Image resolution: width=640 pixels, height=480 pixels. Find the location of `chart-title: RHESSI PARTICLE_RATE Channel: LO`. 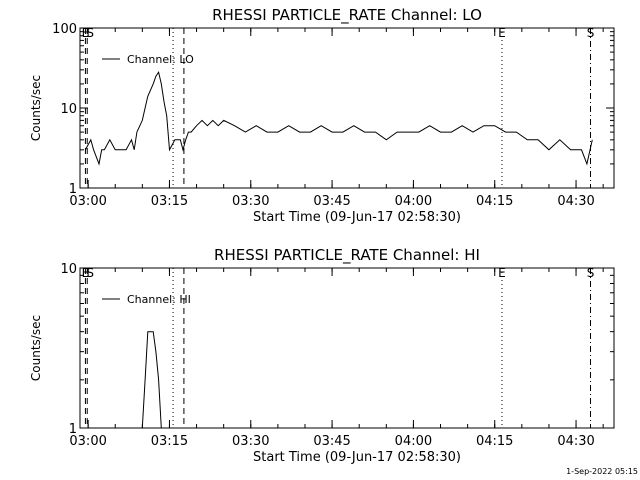

chart-title: RHESSI PARTICLE_RATE Channel: LO is located at coordinates (347, 15).